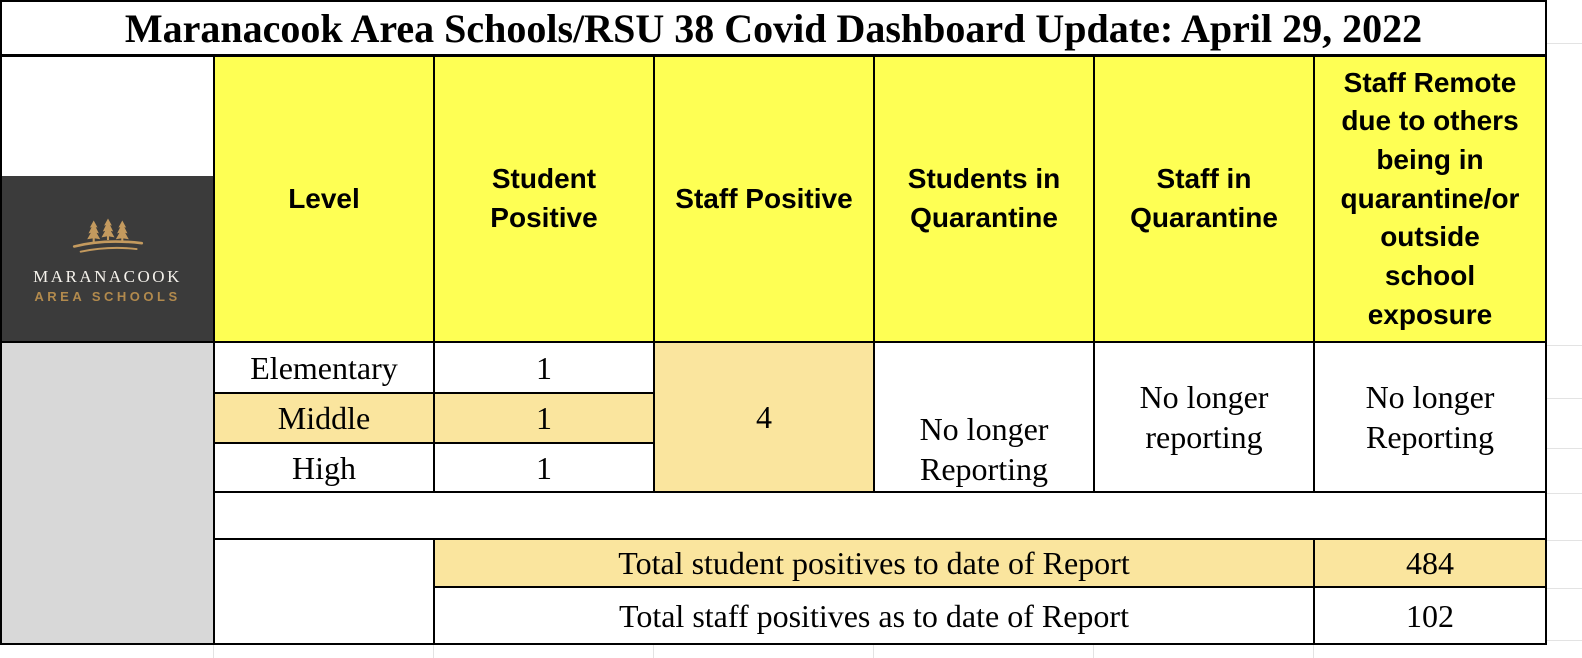 The width and height of the screenshot is (1582, 658). What do you see at coordinates (107, 296) in the screenshot?
I see `logo-subtitle: AREA SCHOOLS` at bounding box center [107, 296].